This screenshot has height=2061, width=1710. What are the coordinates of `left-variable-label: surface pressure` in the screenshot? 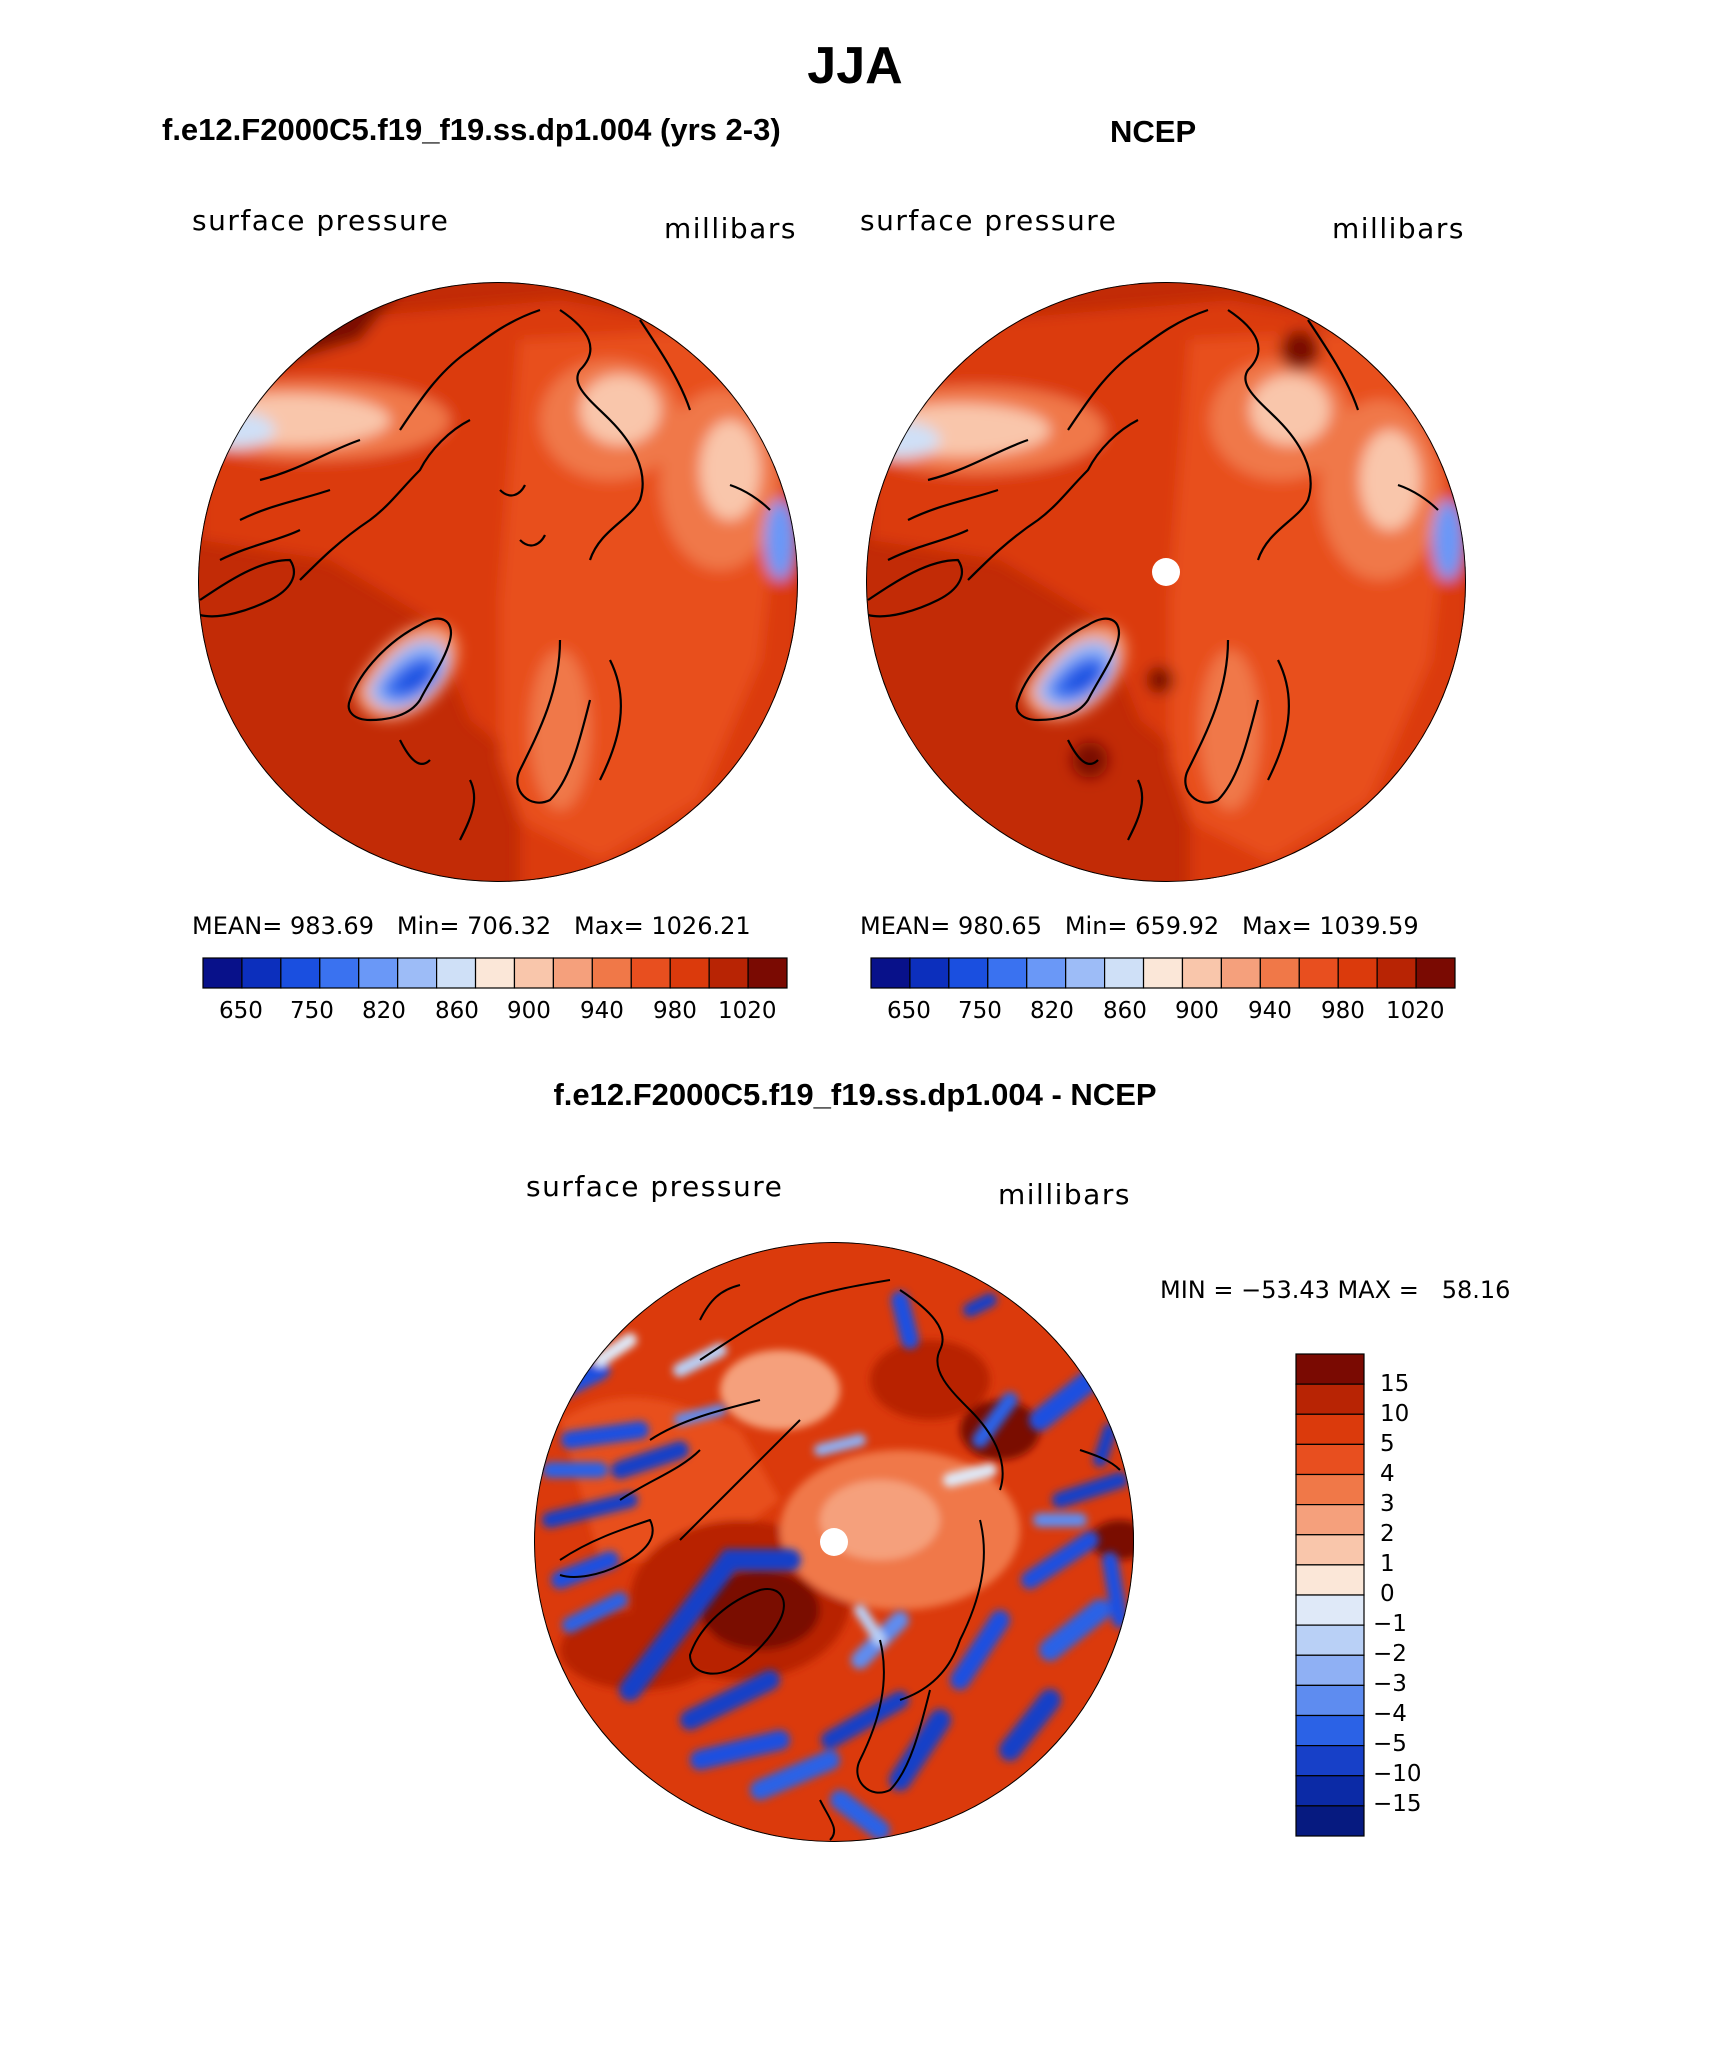 It's located at (321, 220).